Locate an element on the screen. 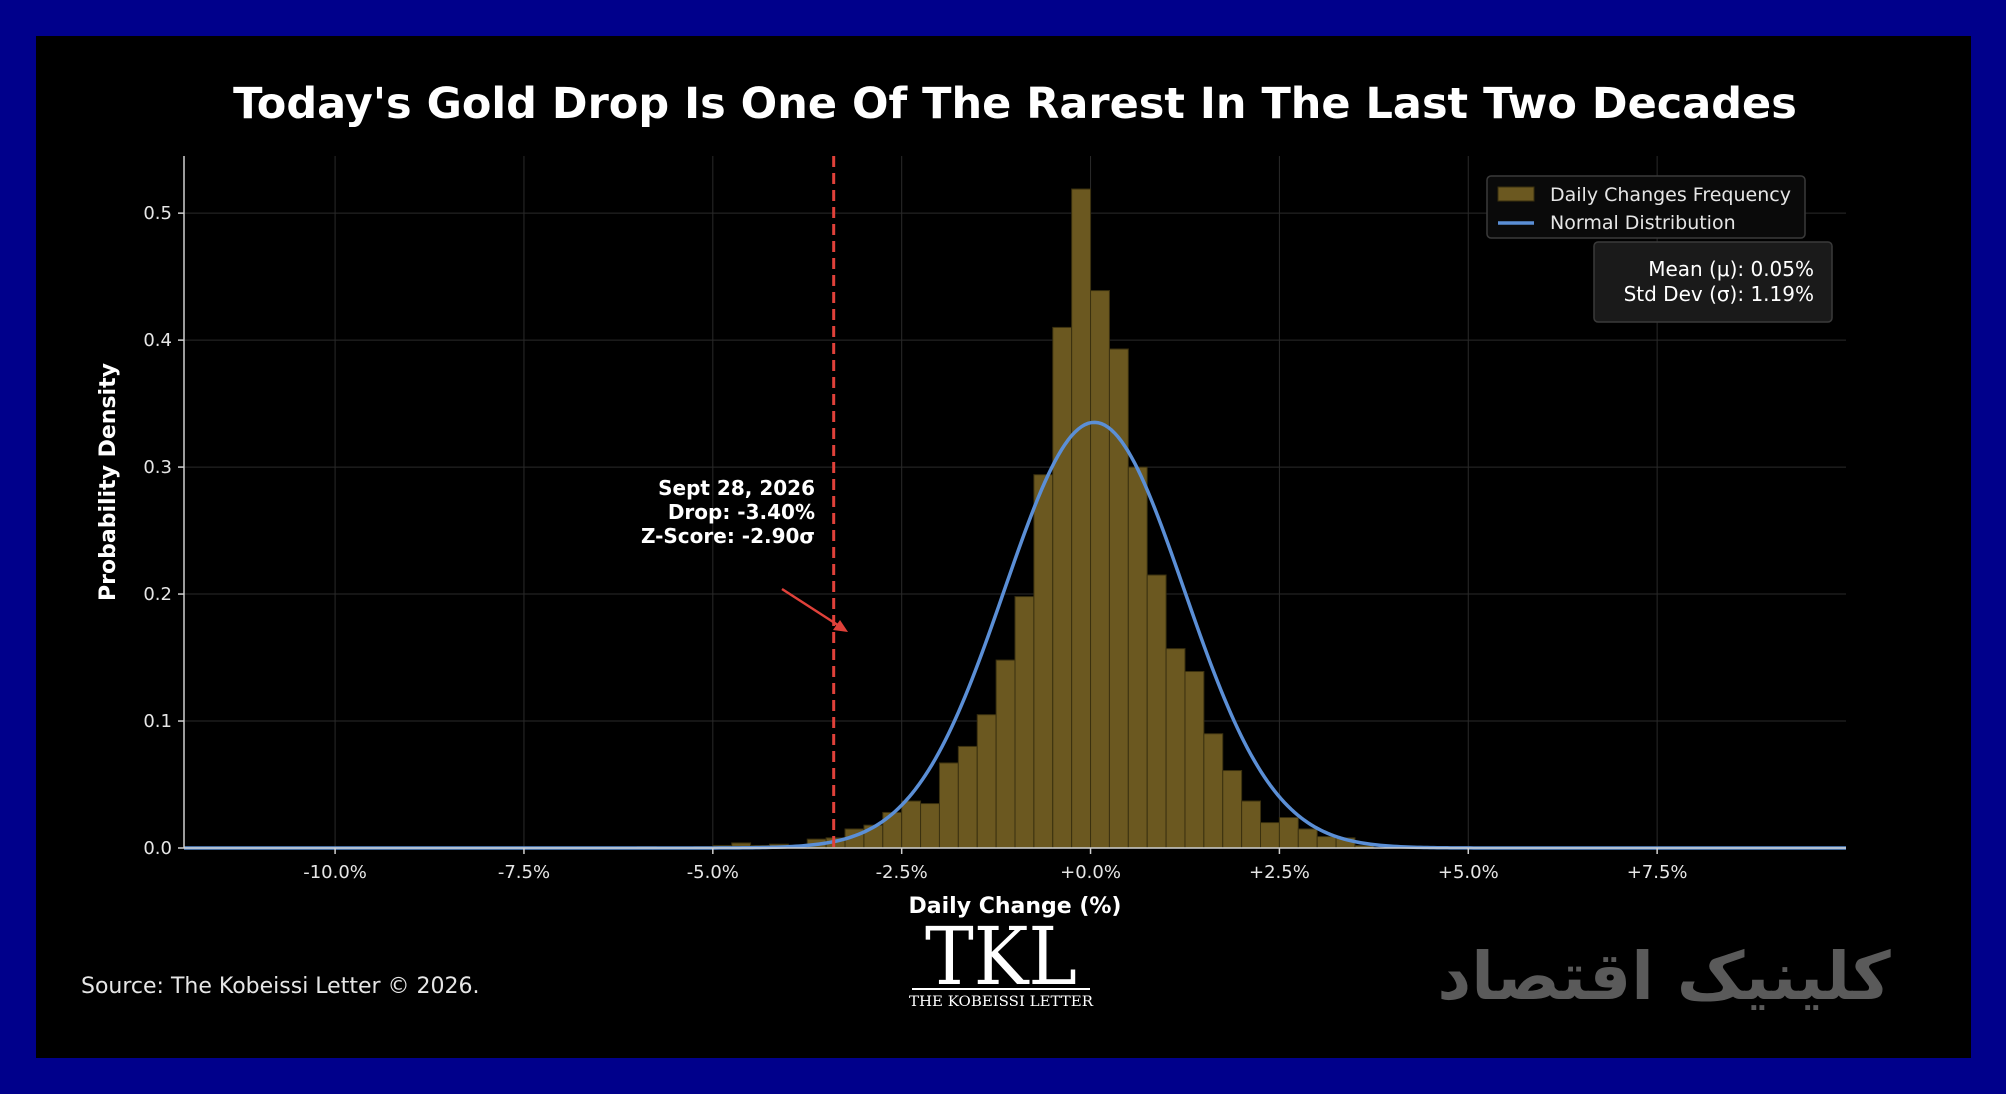 The height and width of the screenshot is (1094, 2006). x-tick-label: -2.5% is located at coordinates (902, 872).